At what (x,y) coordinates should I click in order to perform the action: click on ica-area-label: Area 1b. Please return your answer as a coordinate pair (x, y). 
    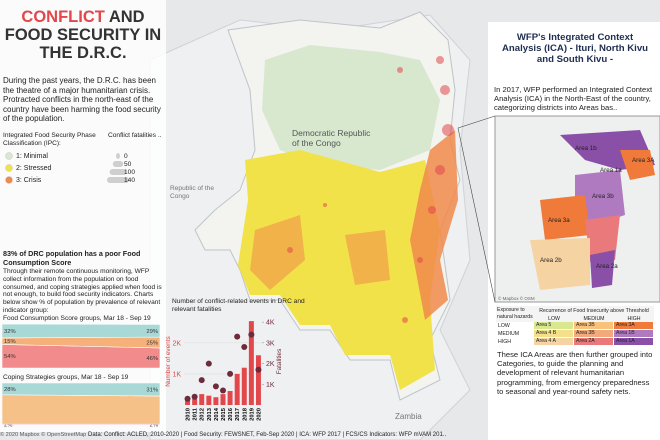
    Looking at the image, I should click on (586, 148).